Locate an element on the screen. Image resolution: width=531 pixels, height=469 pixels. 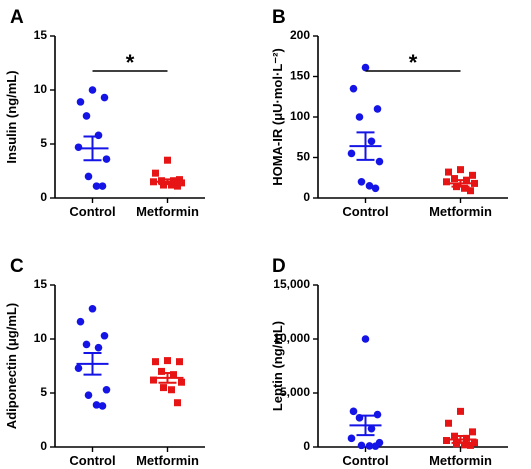
panel-label: B is located at coordinates (279, 17).